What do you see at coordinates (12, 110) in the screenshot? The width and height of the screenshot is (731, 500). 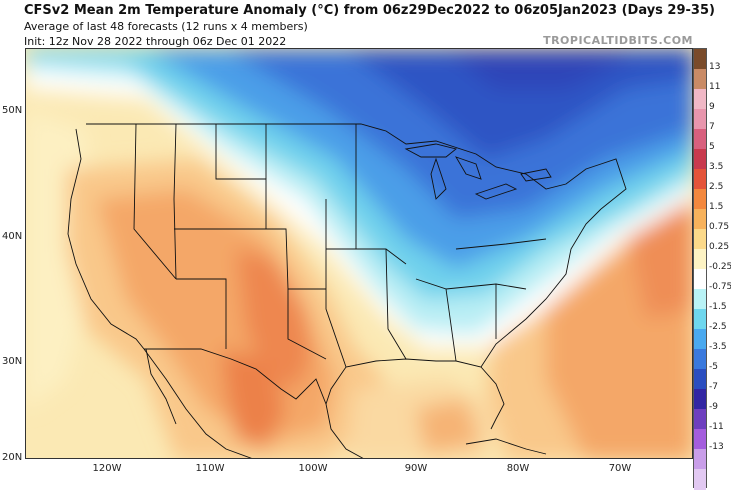 I see `lat-label: 50N` at bounding box center [12, 110].